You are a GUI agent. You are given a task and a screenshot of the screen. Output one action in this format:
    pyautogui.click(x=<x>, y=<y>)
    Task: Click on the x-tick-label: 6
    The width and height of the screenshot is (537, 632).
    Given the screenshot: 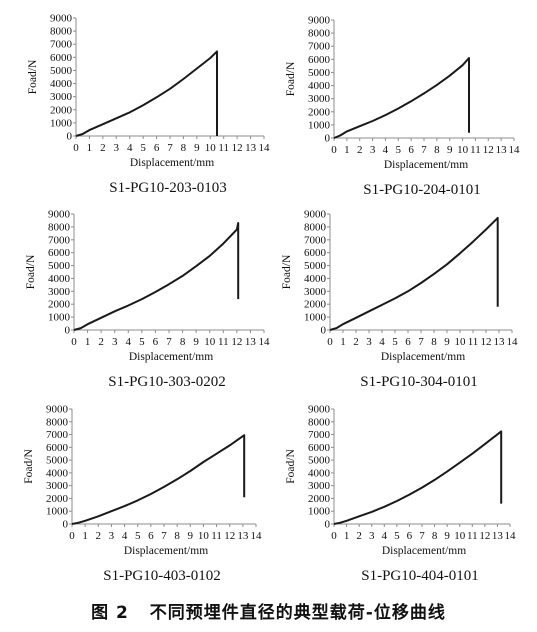 What is the action you would take?
    pyautogui.click(x=156, y=342)
    